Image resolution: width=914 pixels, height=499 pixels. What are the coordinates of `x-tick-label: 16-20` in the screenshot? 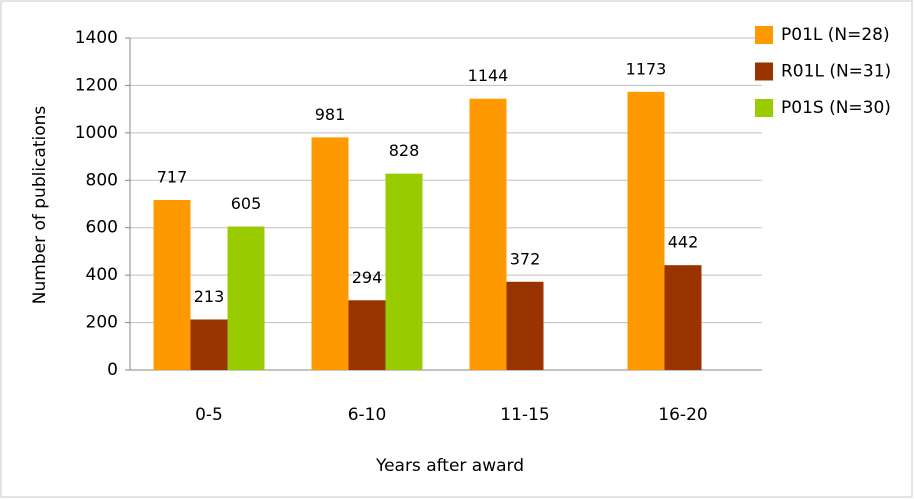 It's located at (682, 415).